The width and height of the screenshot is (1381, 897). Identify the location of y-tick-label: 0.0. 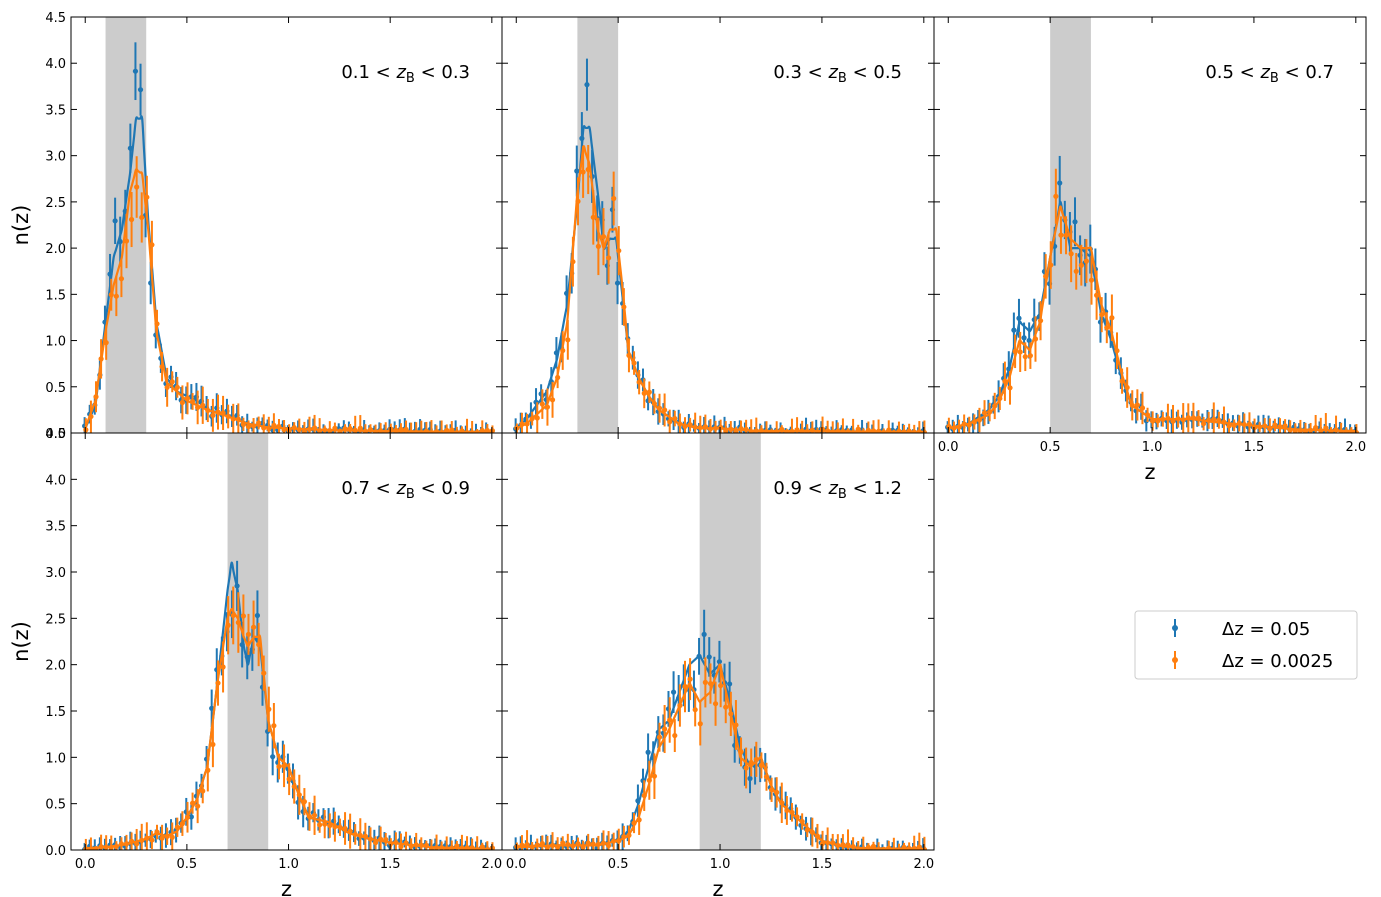
(55, 434).